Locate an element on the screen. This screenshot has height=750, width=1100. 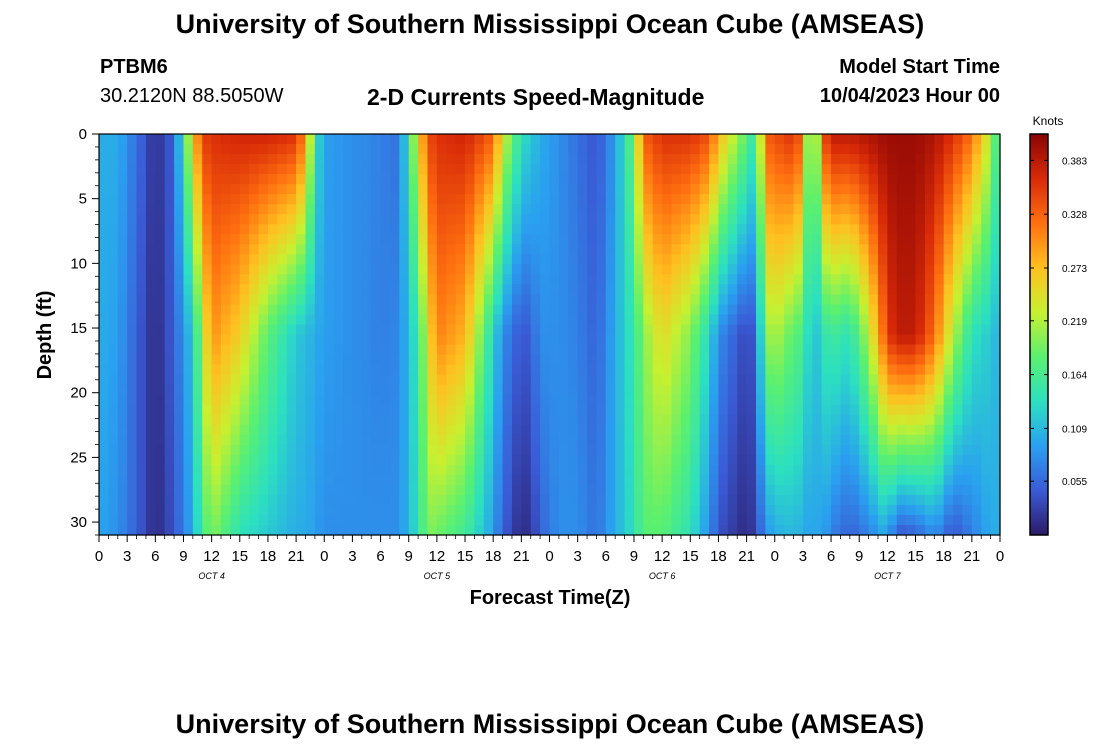
x-tick-label: 21 is located at coordinates (521, 556).